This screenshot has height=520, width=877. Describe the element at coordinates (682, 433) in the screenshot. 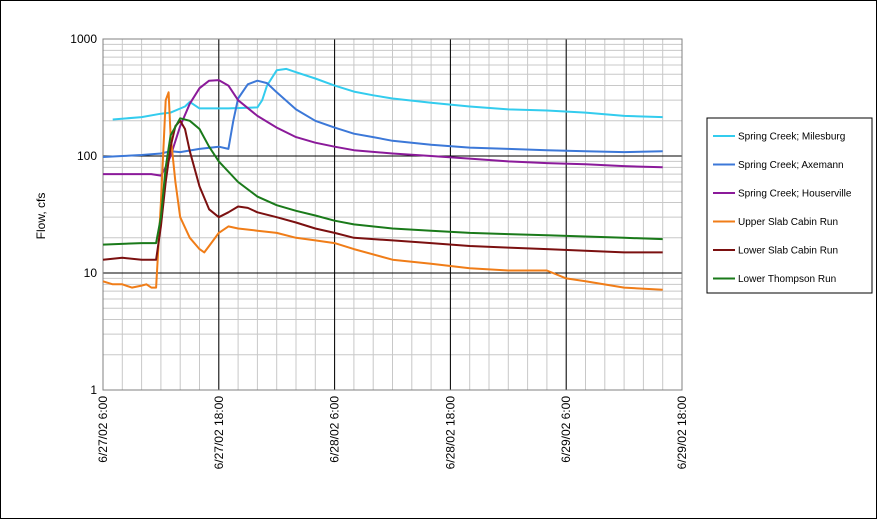

I see `x-tick-label: 6/29/02 18:00` at that location.